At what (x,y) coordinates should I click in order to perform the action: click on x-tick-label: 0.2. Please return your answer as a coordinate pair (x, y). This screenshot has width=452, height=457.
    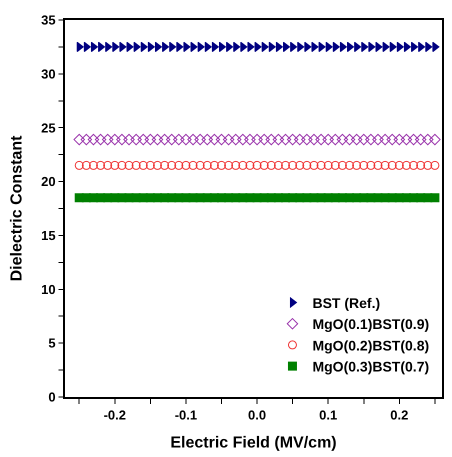
    Looking at the image, I should click on (399, 414).